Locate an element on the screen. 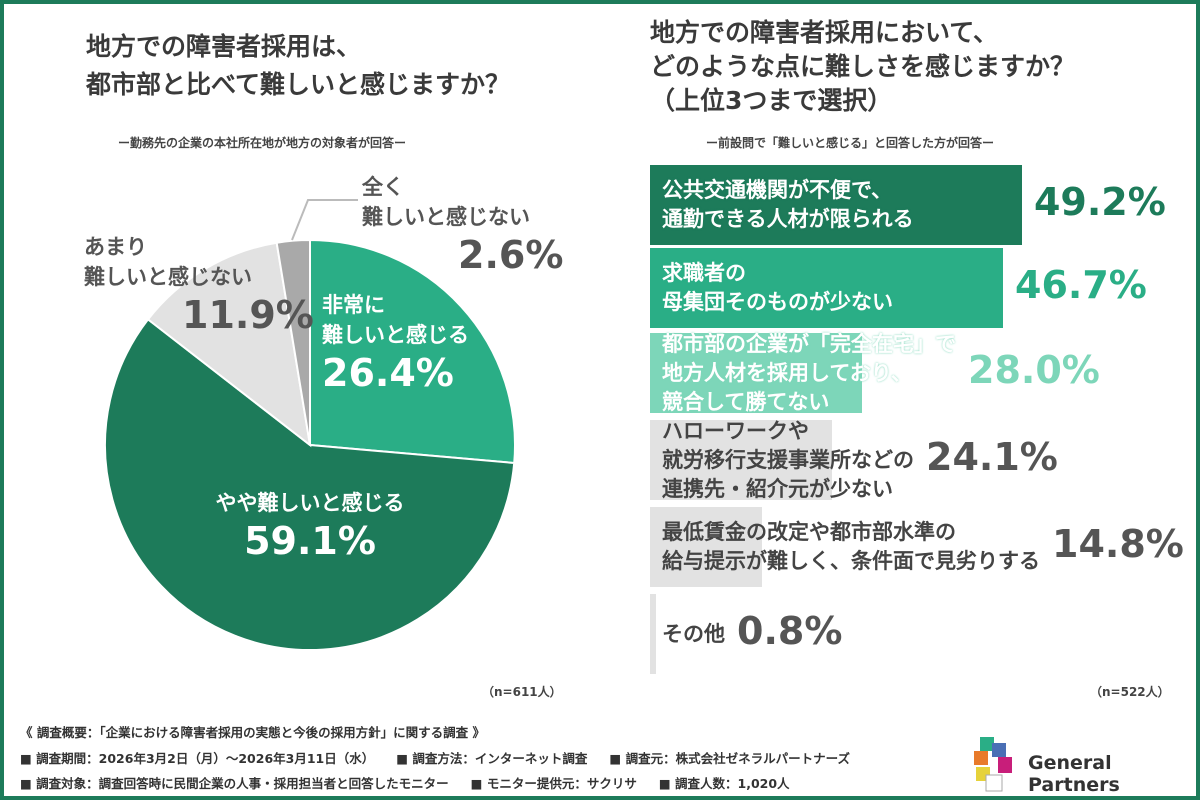 The width and height of the screenshot is (1200, 800). bar-label-3: ハローワークや 就労移行支援事業所などの 連携先・紹介元が少ない is located at coordinates (788, 459).